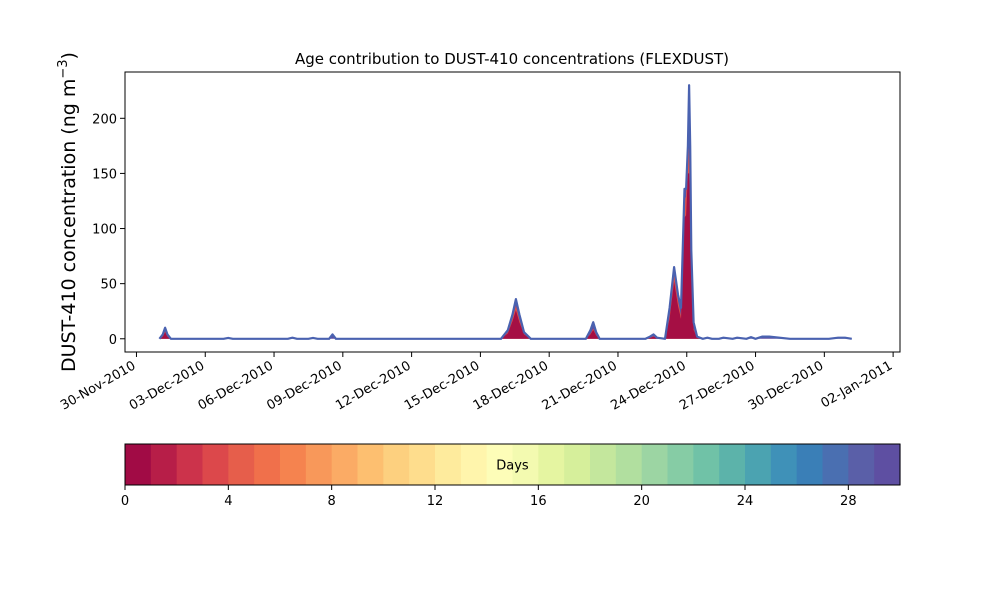  I want to click on colorbar-label: Days, so click(512, 466).